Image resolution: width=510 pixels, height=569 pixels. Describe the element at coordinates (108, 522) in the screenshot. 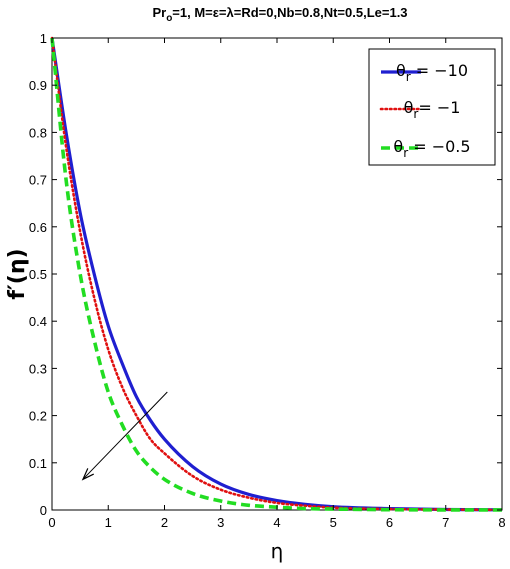

I see `x-tick-label: 1` at that location.